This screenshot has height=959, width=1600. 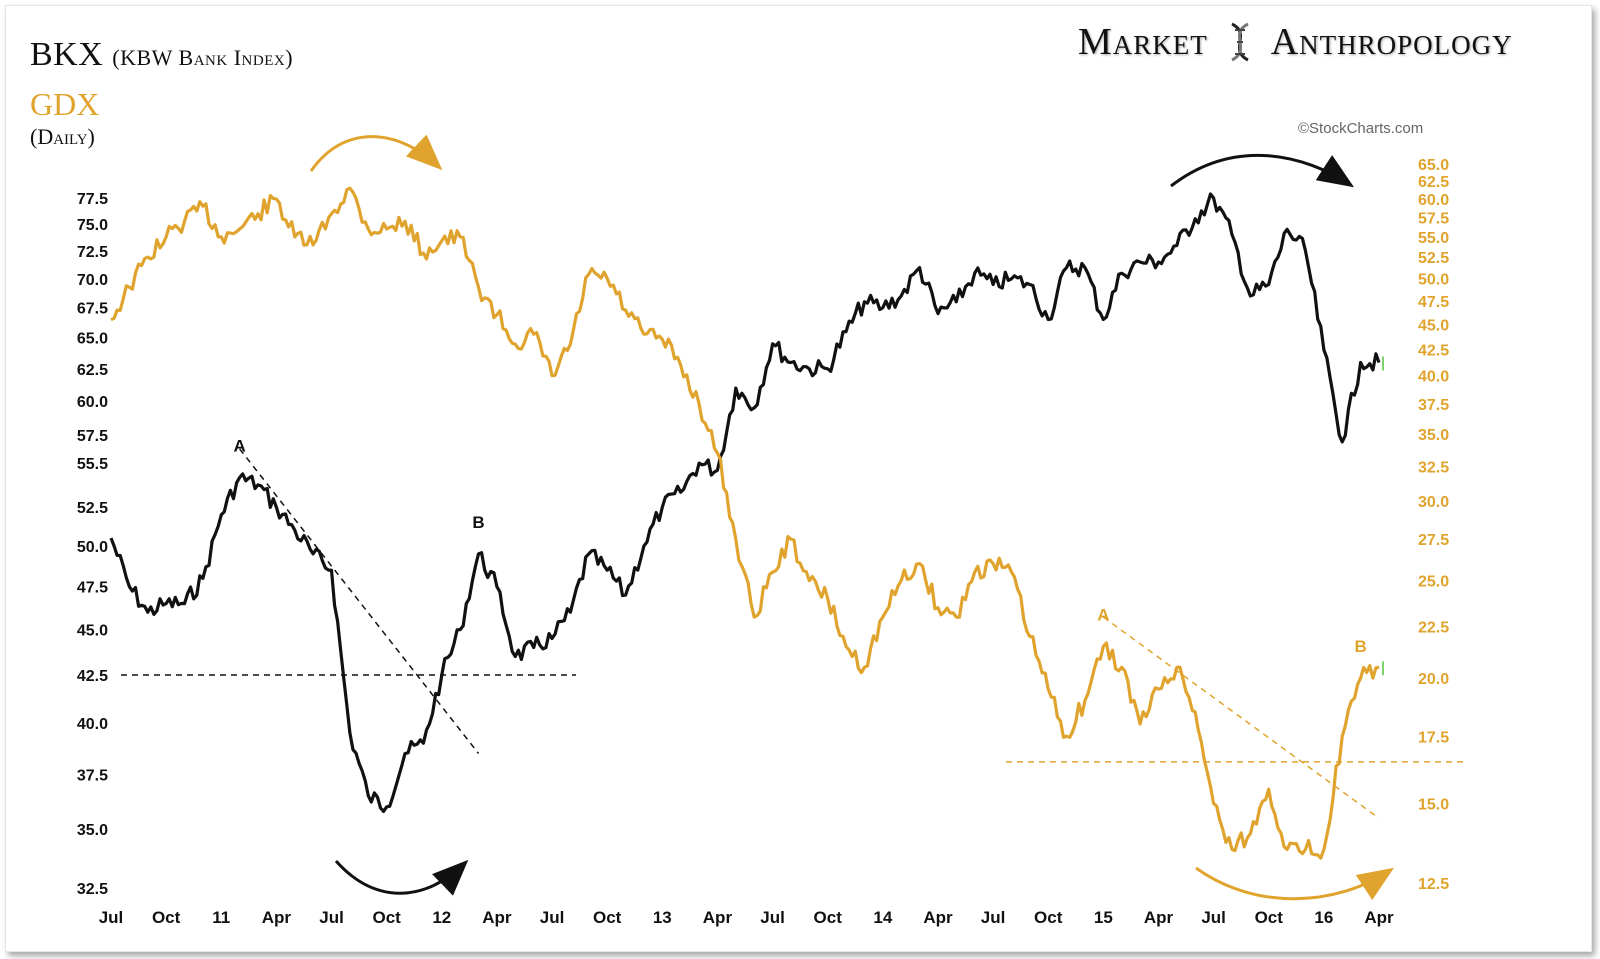 What do you see at coordinates (92, 309) in the screenshot?
I see `y-left-tick: 67.5` at bounding box center [92, 309].